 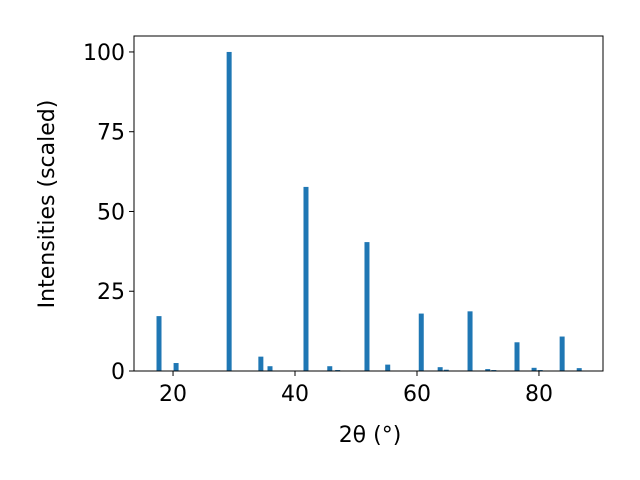 What do you see at coordinates (111, 292) in the screenshot?
I see `y-tick-label: 25` at bounding box center [111, 292].